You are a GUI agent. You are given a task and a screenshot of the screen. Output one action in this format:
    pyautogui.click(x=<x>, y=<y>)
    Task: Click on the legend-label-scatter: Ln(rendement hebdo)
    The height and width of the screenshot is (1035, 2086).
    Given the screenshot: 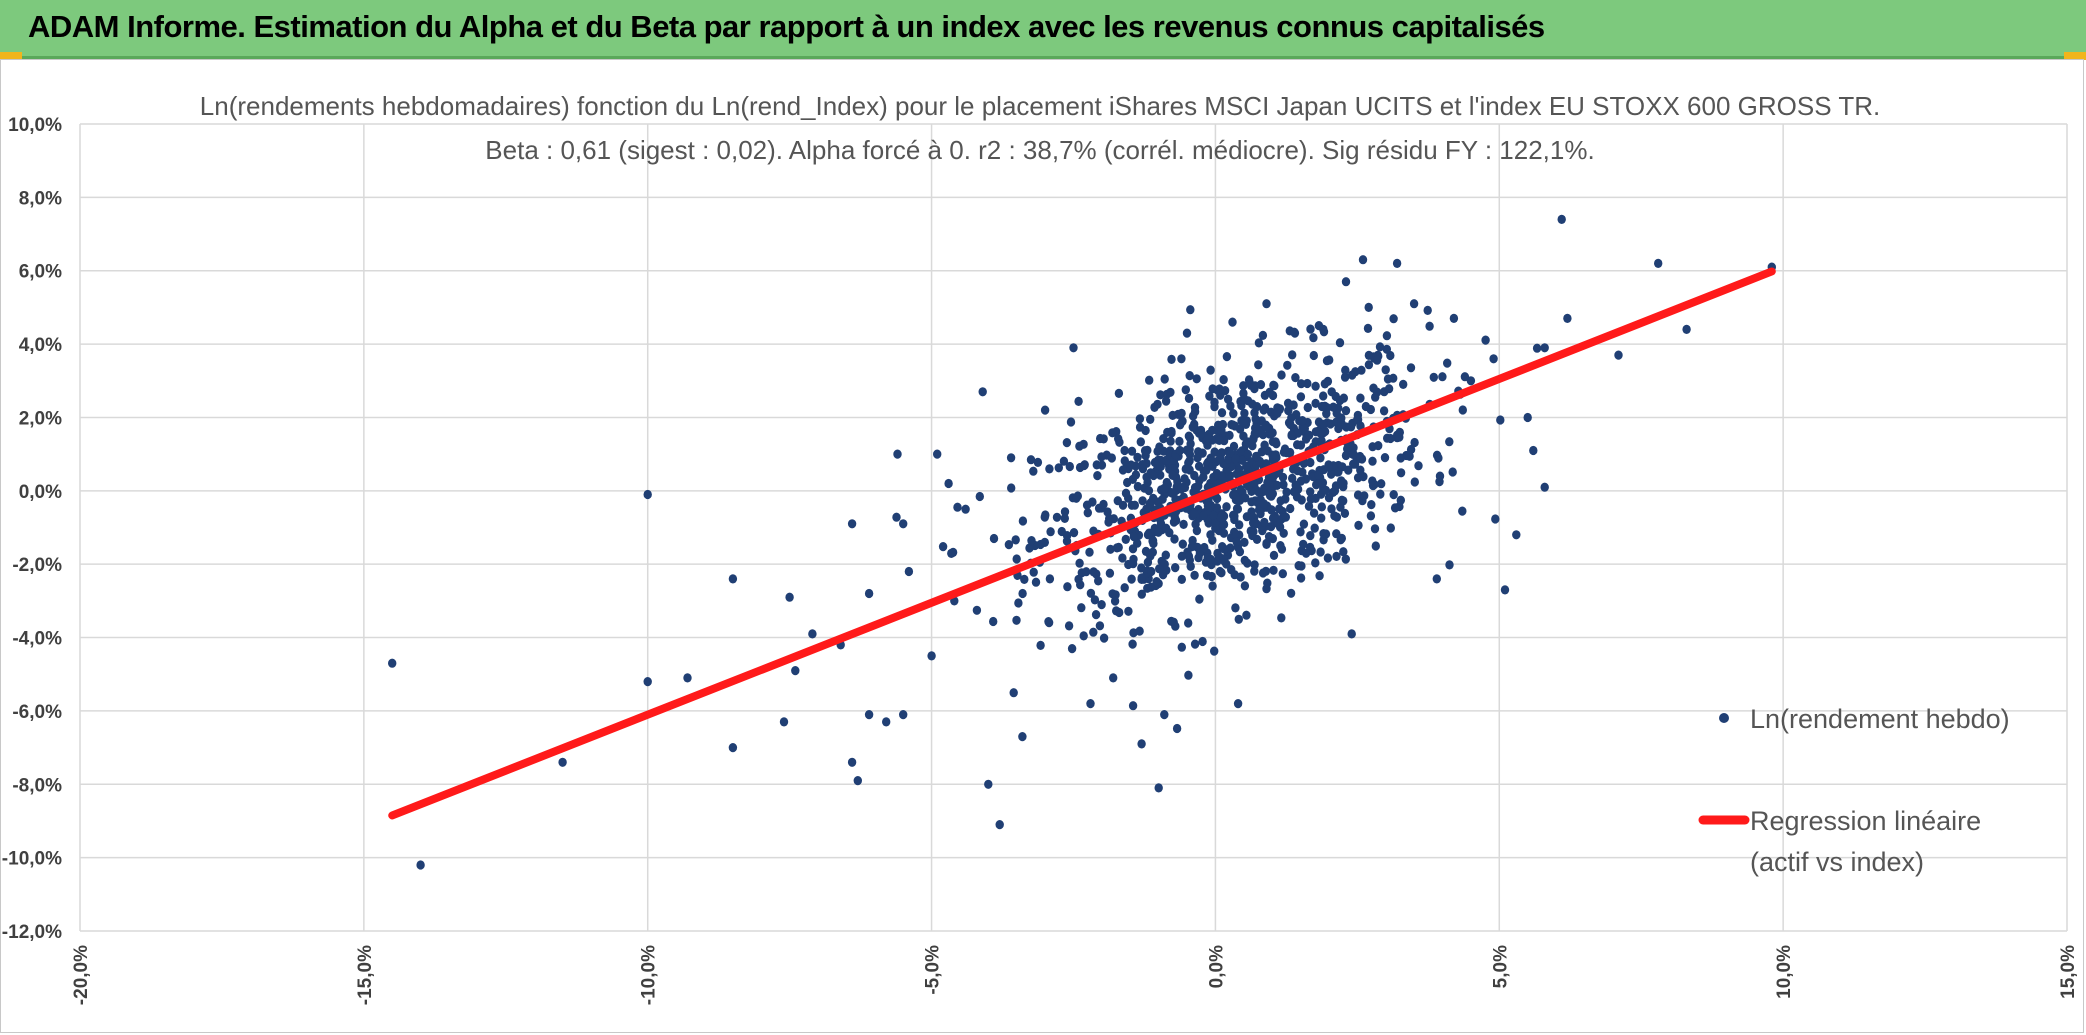 What is the action you would take?
    pyautogui.click(x=1880, y=719)
    